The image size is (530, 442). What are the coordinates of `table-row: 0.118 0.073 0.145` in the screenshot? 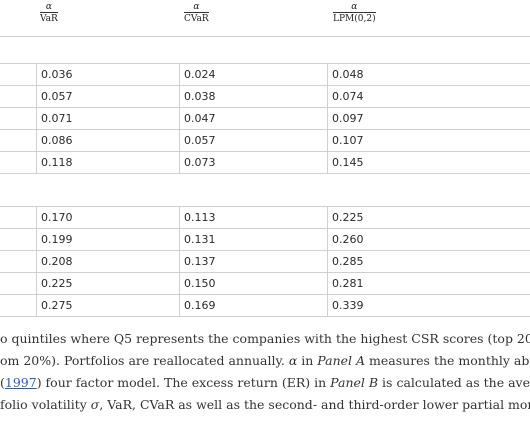 It's located at (265, 163).